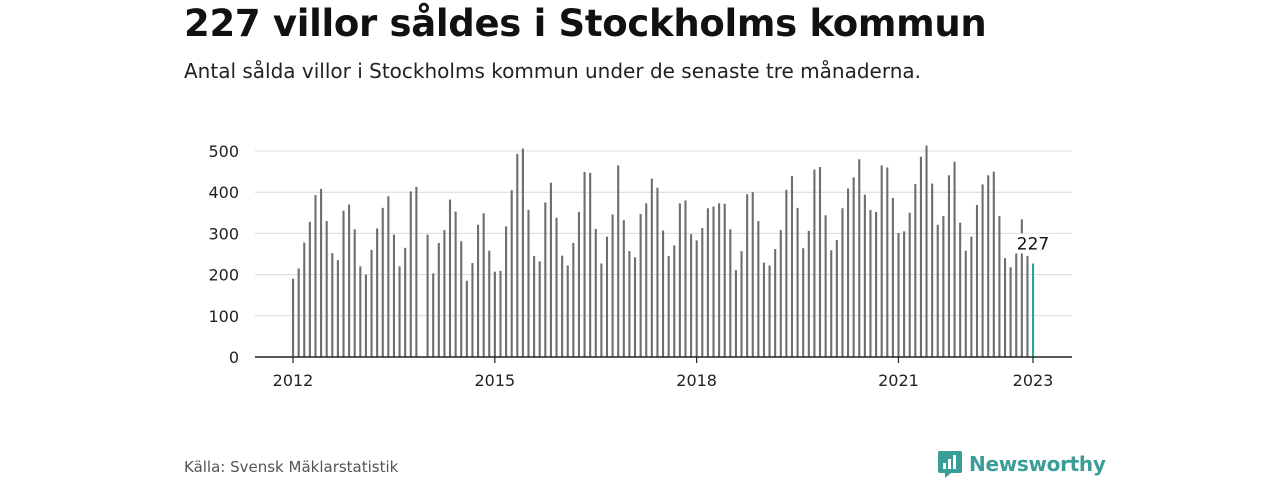 The image size is (1280, 480). What do you see at coordinates (223, 151) in the screenshot?
I see `y-tick-label: 500` at bounding box center [223, 151].